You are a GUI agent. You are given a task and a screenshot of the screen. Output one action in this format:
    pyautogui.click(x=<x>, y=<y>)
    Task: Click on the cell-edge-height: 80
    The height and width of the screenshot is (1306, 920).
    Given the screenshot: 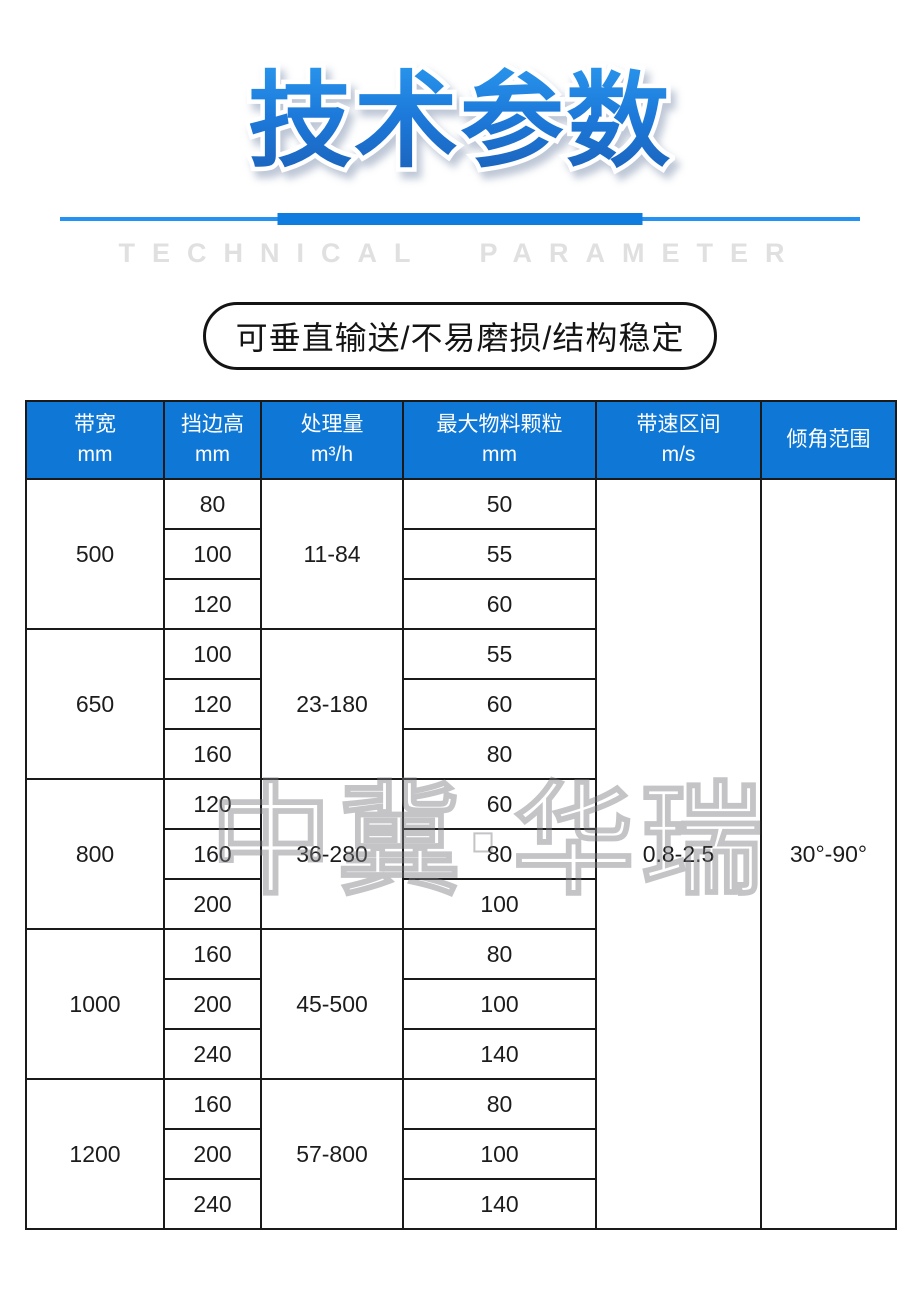 What is the action you would take?
    pyautogui.click(x=212, y=504)
    